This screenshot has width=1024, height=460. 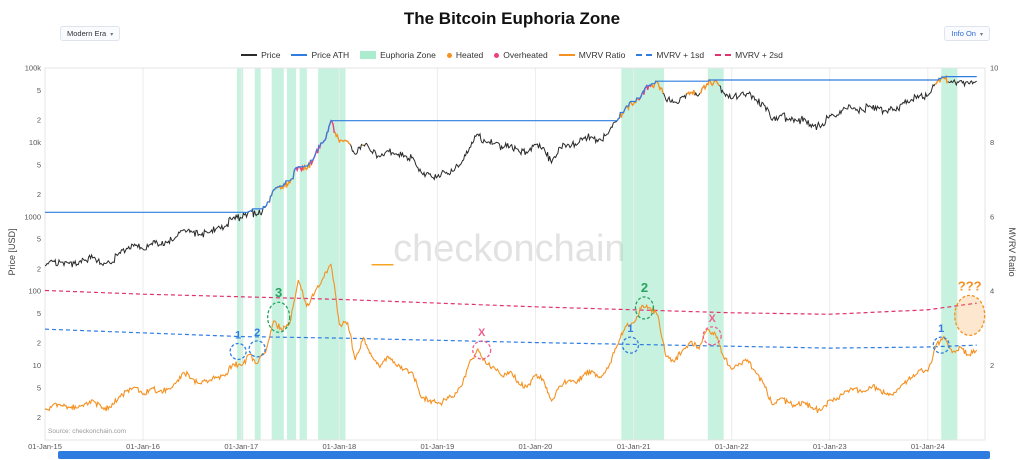 What do you see at coordinates (992, 142) in the screenshot?
I see `y-right-tick-label: 8` at bounding box center [992, 142].